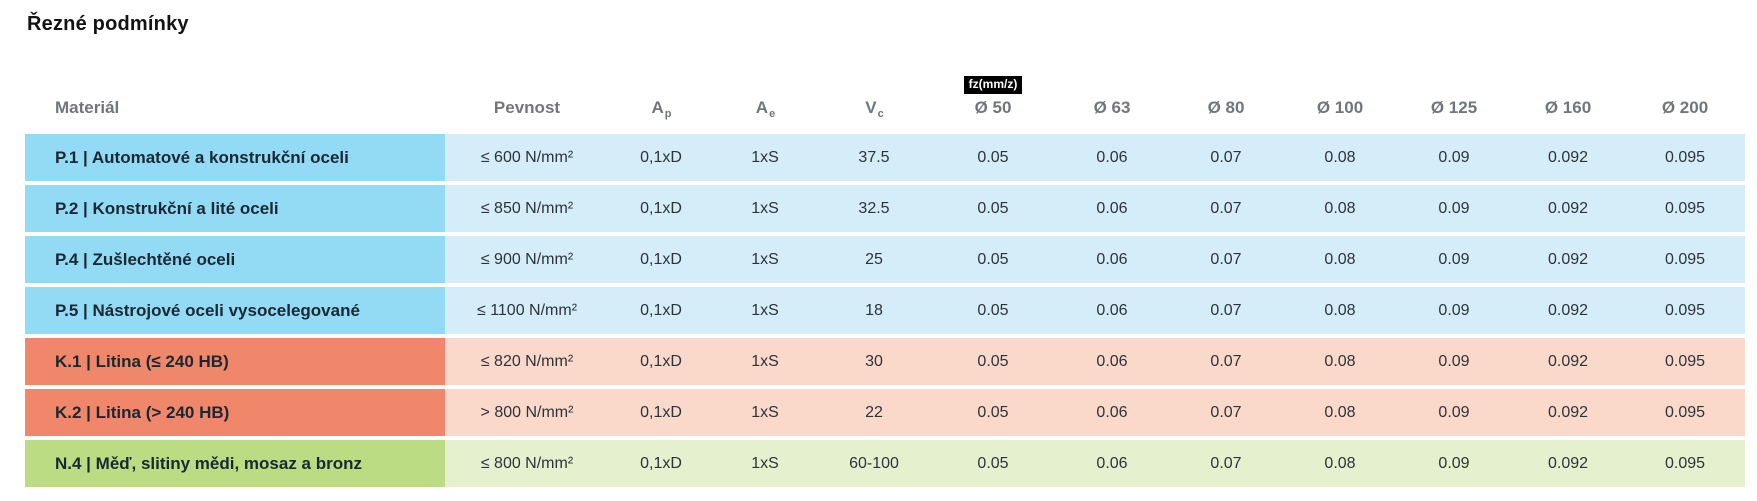 The width and height of the screenshot is (1757, 501). Describe the element at coordinates (765, 89) in the screenshot. I see `column-header-ae: Ae` at that location.